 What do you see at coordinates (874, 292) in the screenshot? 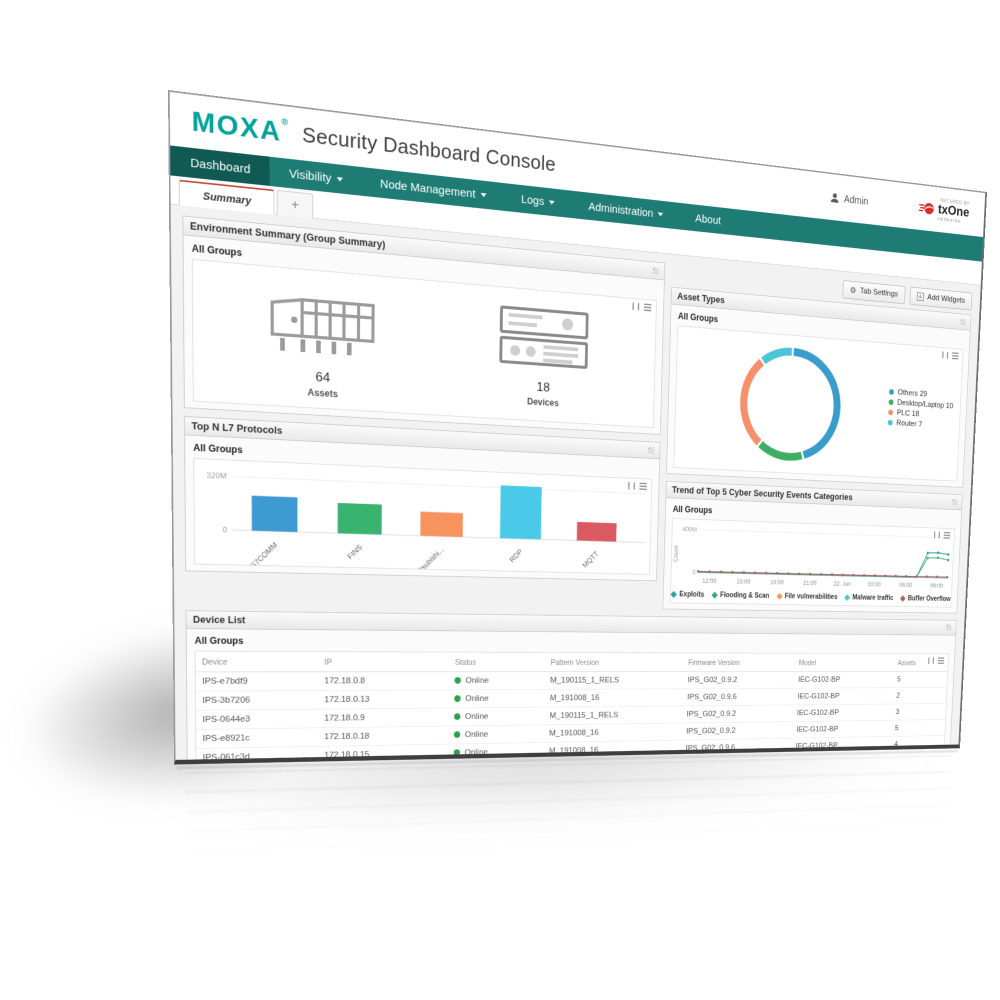
I see `tab-settings-button: ⚙ Tab Settings` at bounding box center [874, 292].